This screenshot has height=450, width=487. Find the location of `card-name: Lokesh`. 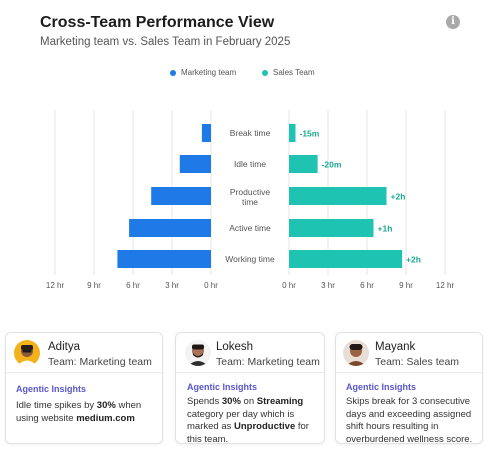

card-name: Lokesh is located at coordinates (235, 347).